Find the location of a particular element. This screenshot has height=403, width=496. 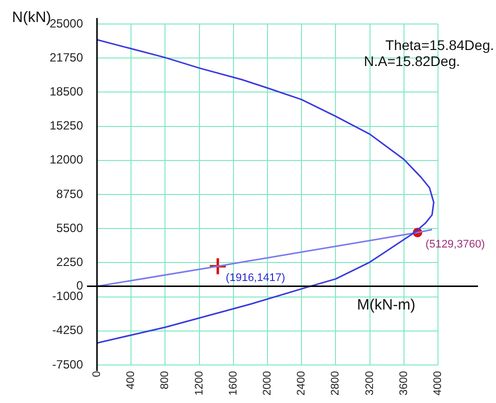

y-tick-label: 15250 is located at coordinates (67, 125).